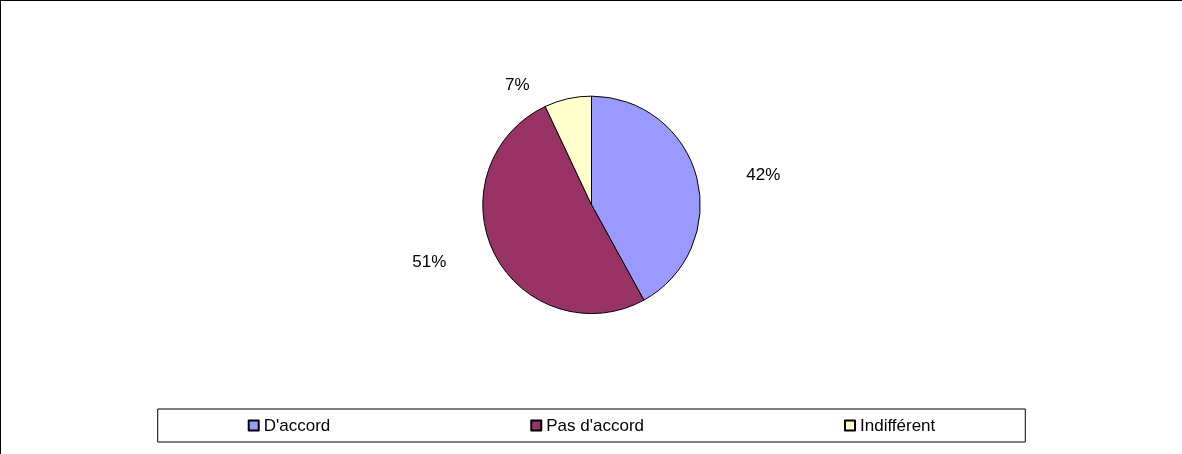  Describe the element at coordinates (297, 425) in the screenshot. I see `legend-label: D'accord` at that location.